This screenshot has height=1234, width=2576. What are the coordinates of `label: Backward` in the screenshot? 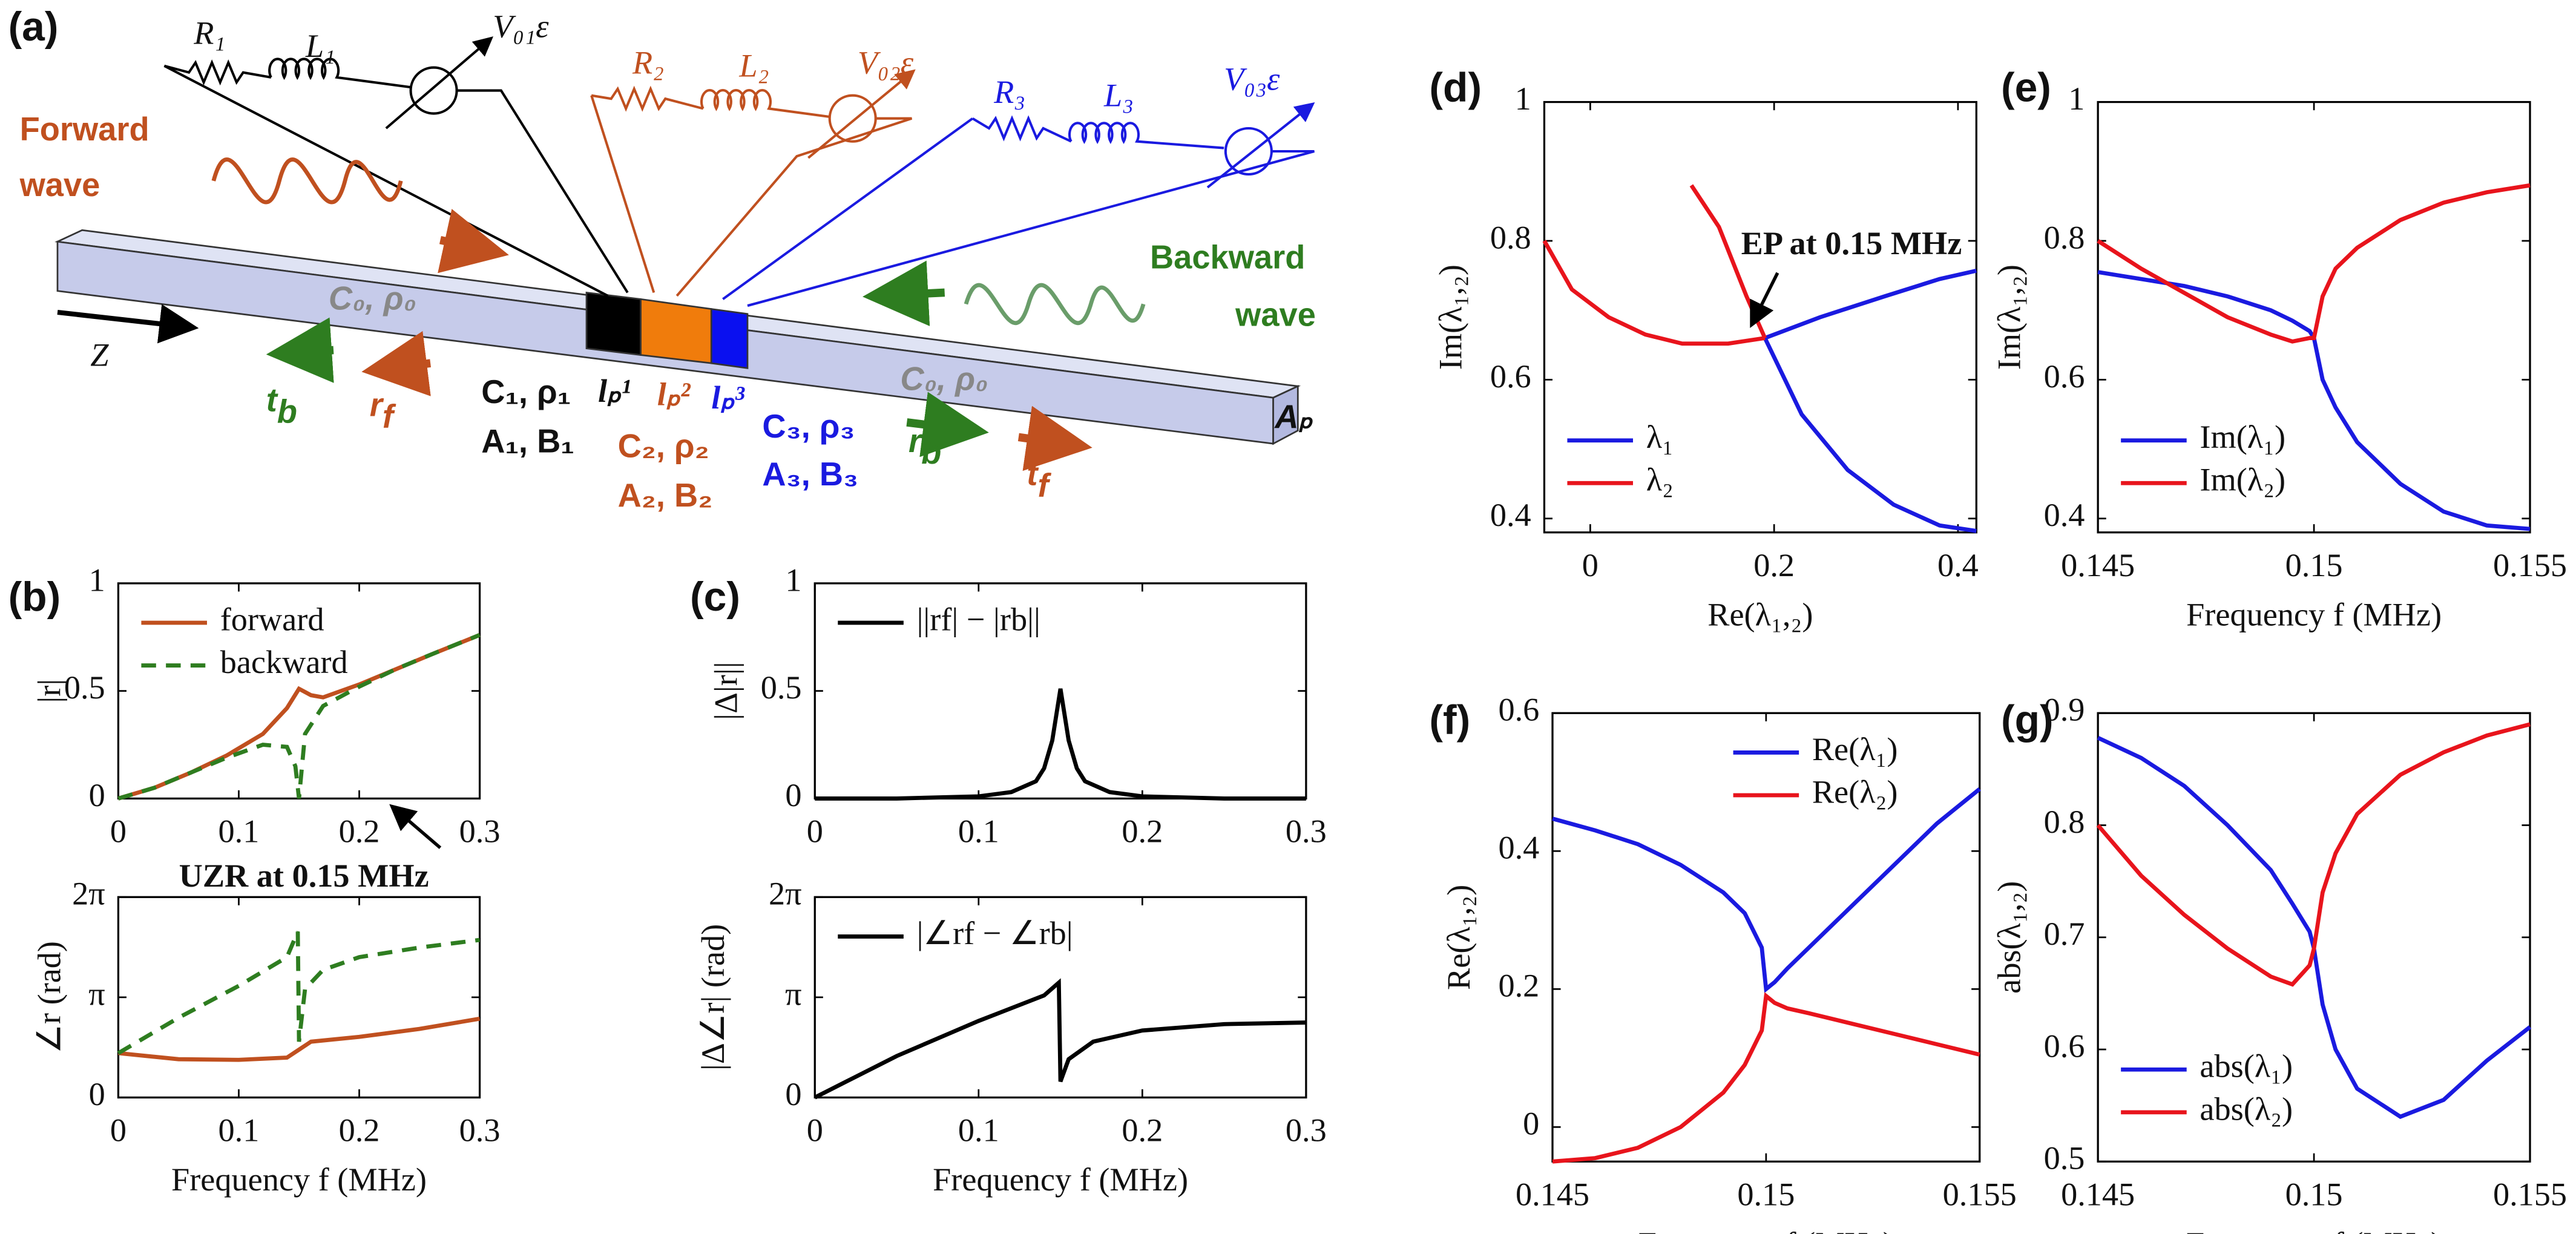 It's located at (1227, 256).